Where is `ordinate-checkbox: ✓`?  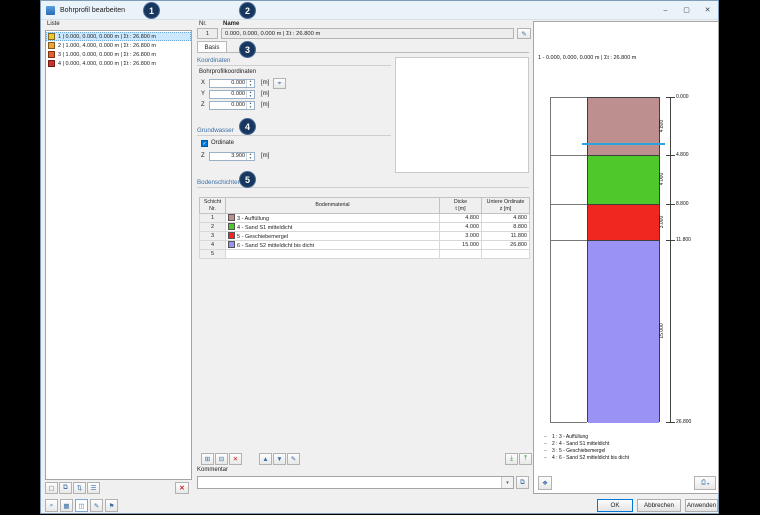 ordinate-checkbox: ✓ is located at coordinates (204, 143).